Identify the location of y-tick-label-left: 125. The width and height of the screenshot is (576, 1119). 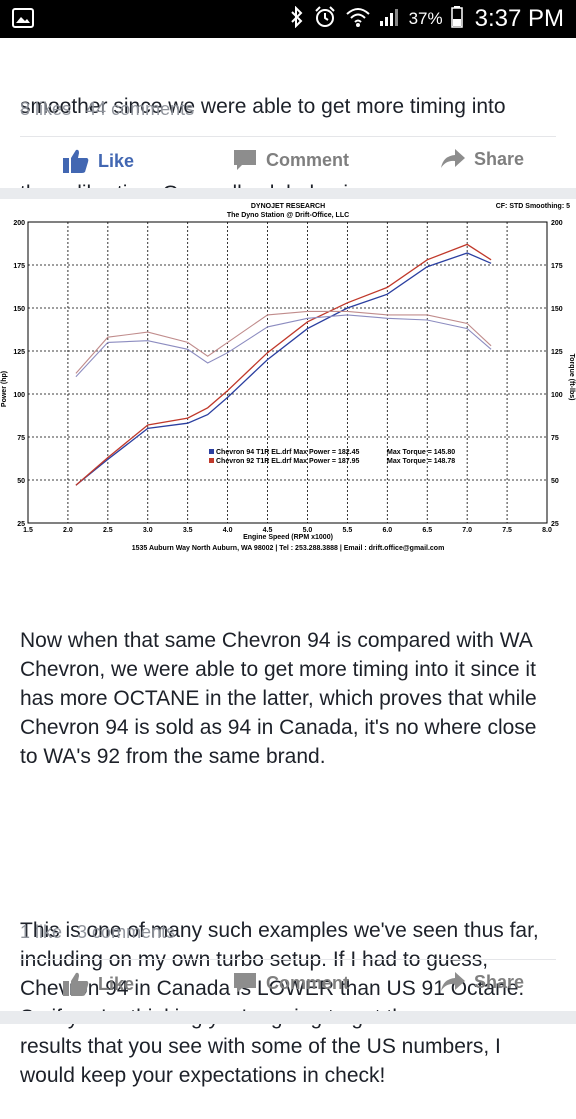
(19, 352).